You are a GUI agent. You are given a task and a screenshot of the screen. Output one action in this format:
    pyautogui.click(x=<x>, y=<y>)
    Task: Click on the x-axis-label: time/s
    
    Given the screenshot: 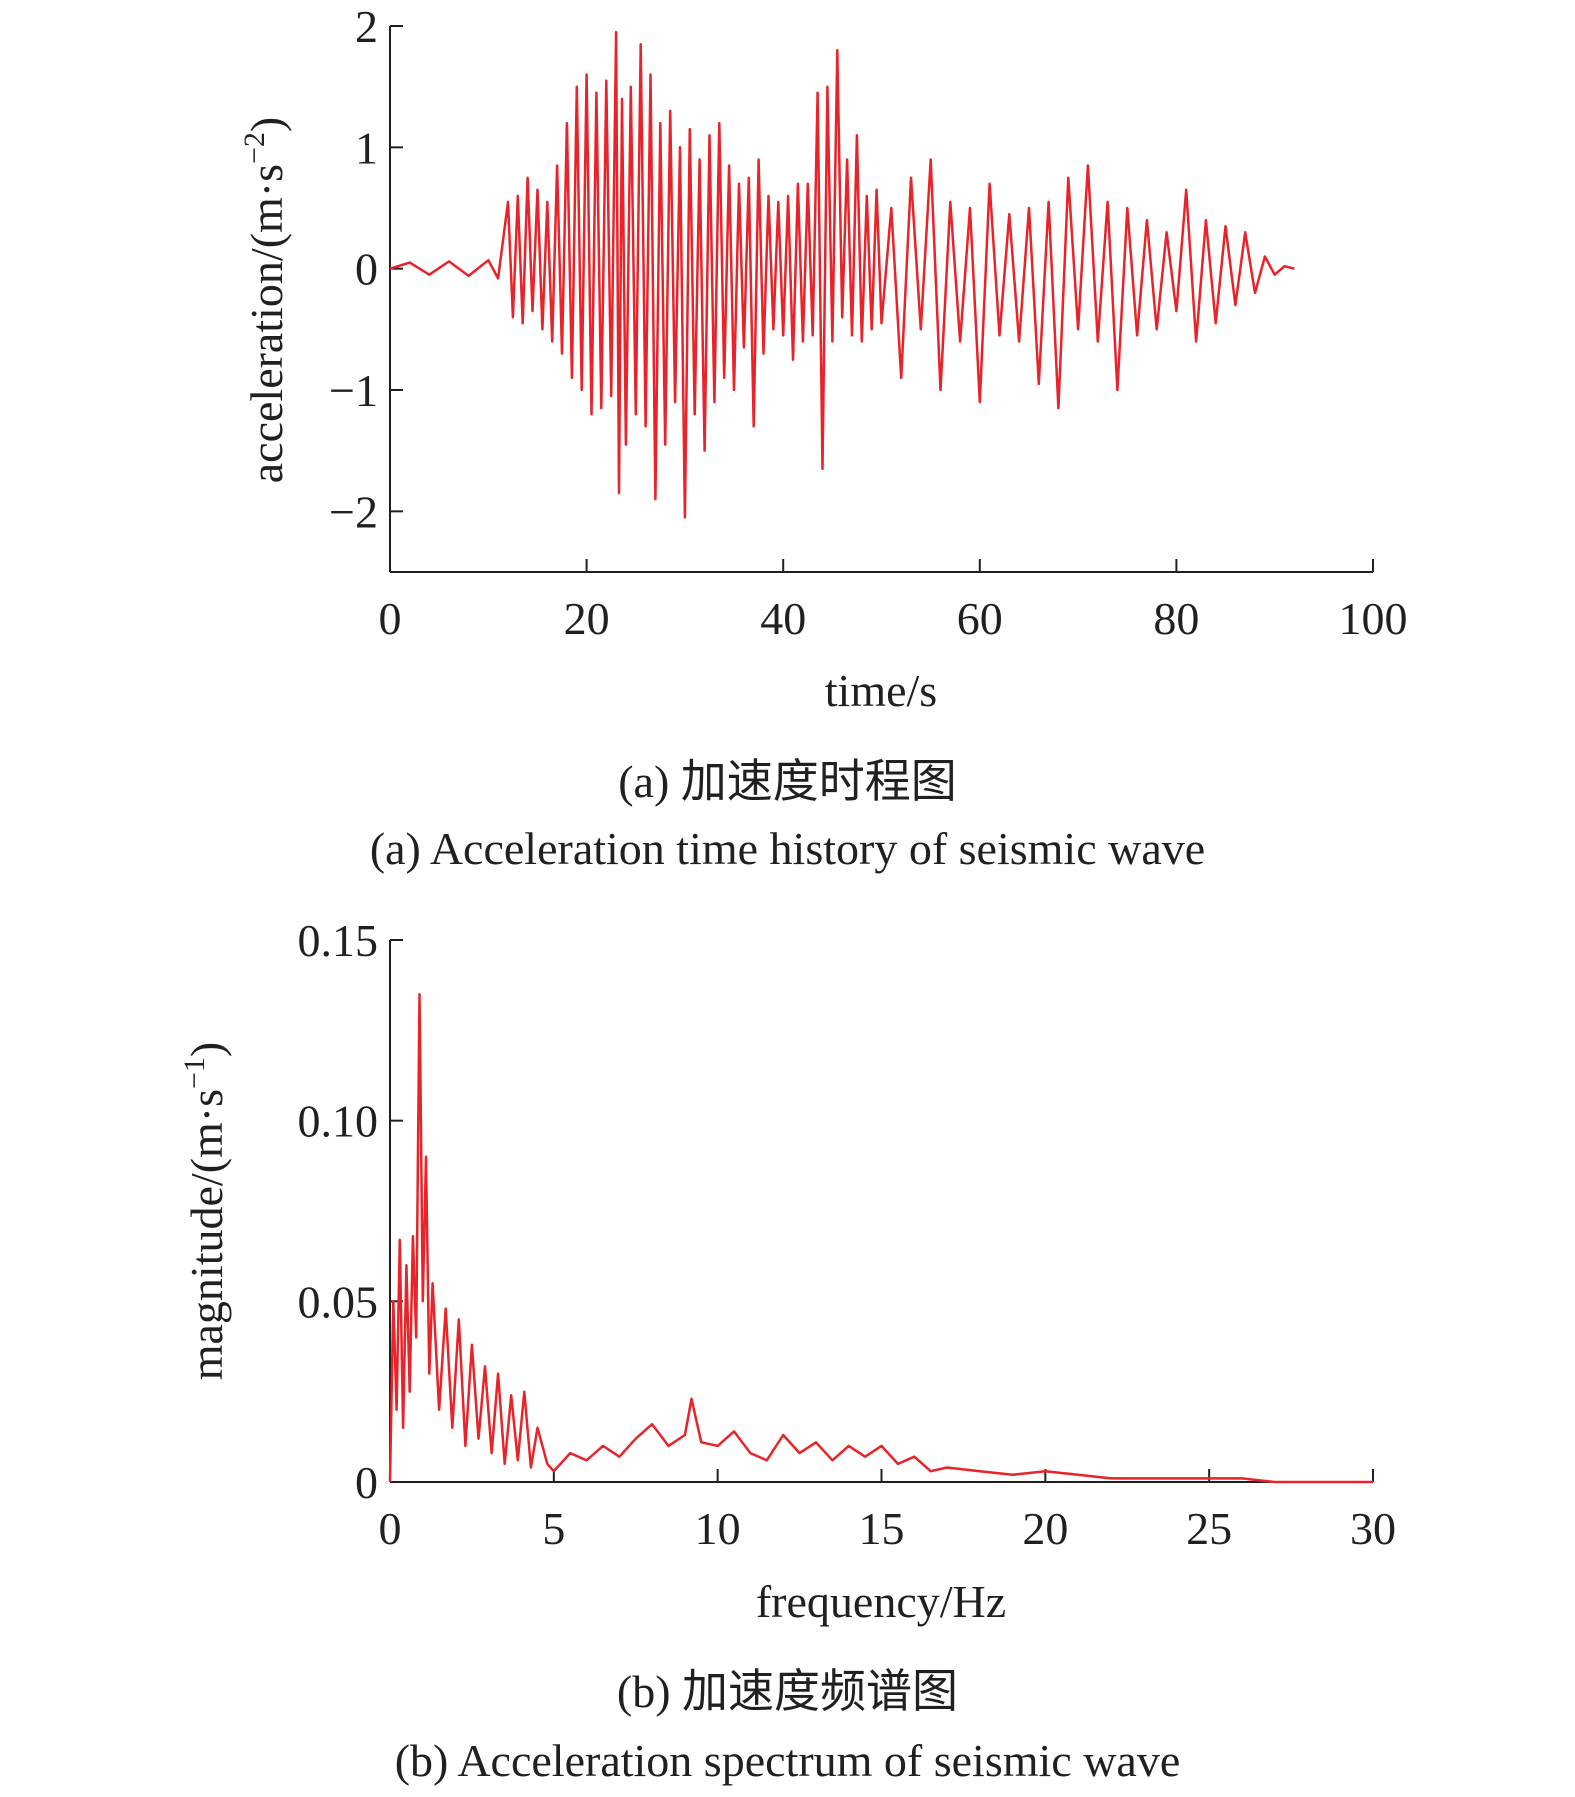 What is the action you would take?
    pyautogui.click(x=881, y=690)
    